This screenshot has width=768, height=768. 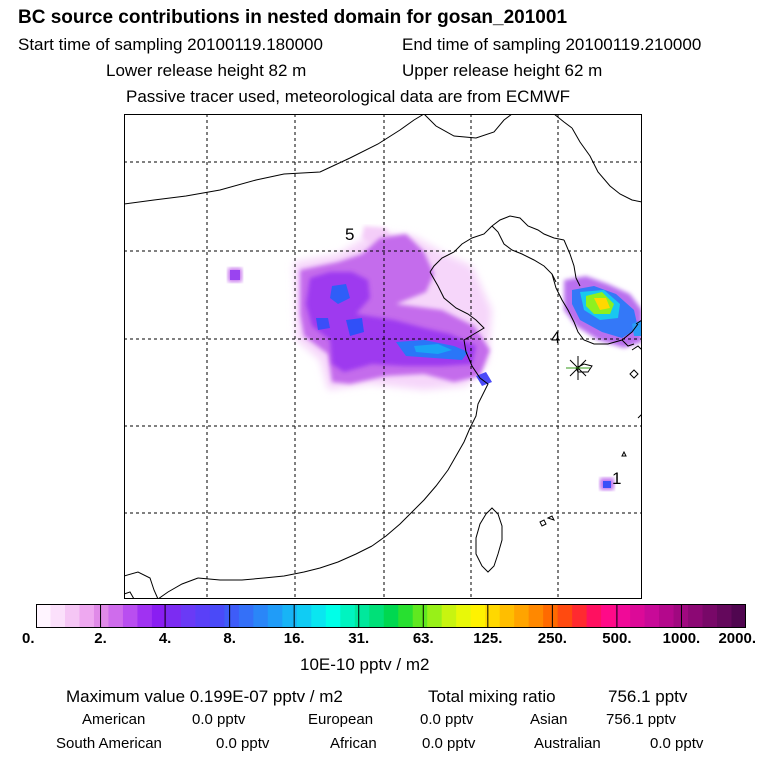 I want to click on start-time-label: Start time of sampling 20100119.180000, so click(x=170, y=44).